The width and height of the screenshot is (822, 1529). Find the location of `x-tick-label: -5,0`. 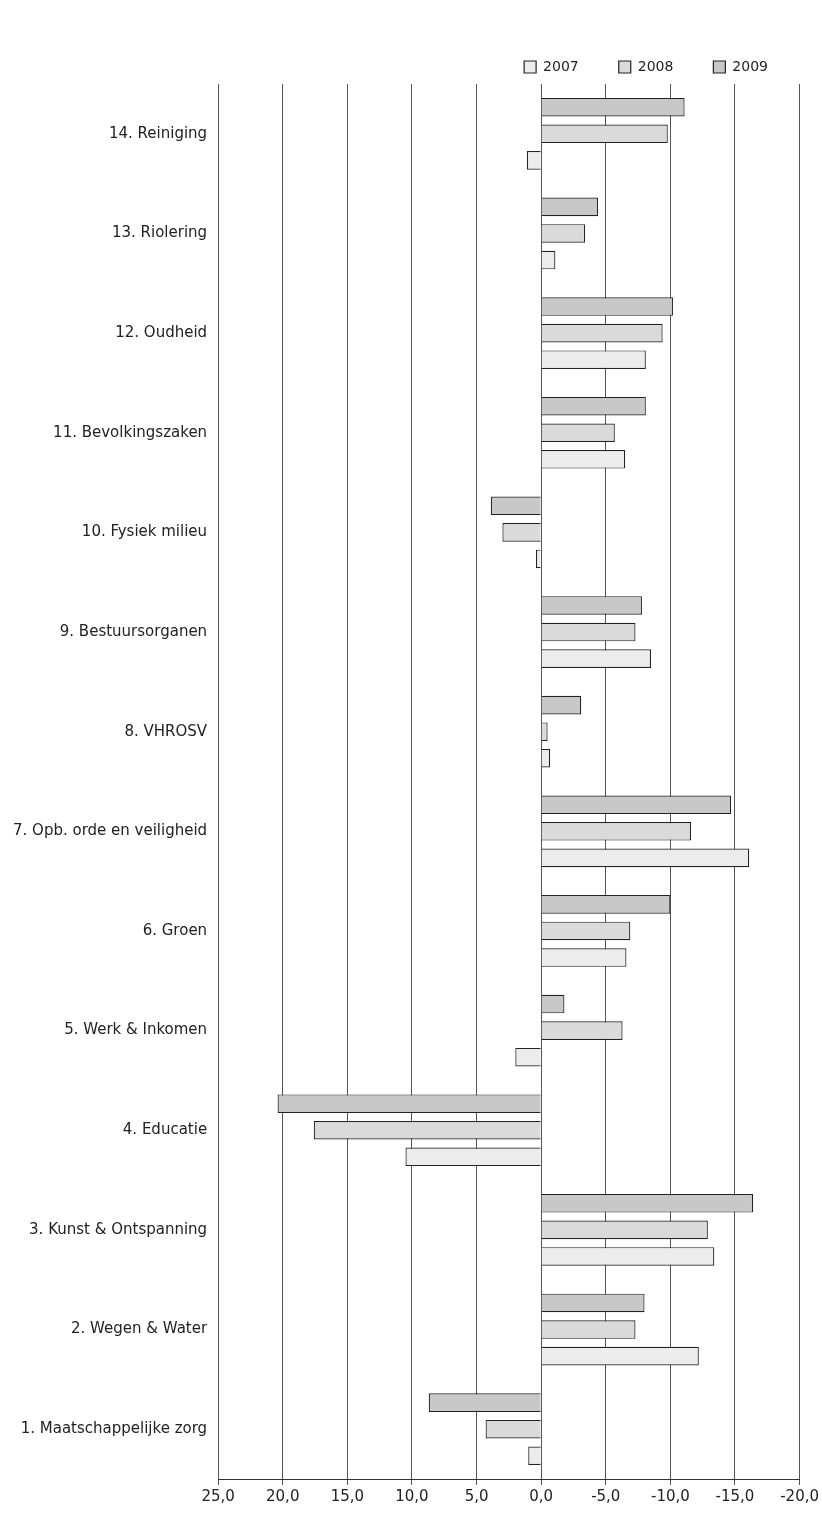

x-tick-label: -5,0 is located at coordinates (606, 1495).